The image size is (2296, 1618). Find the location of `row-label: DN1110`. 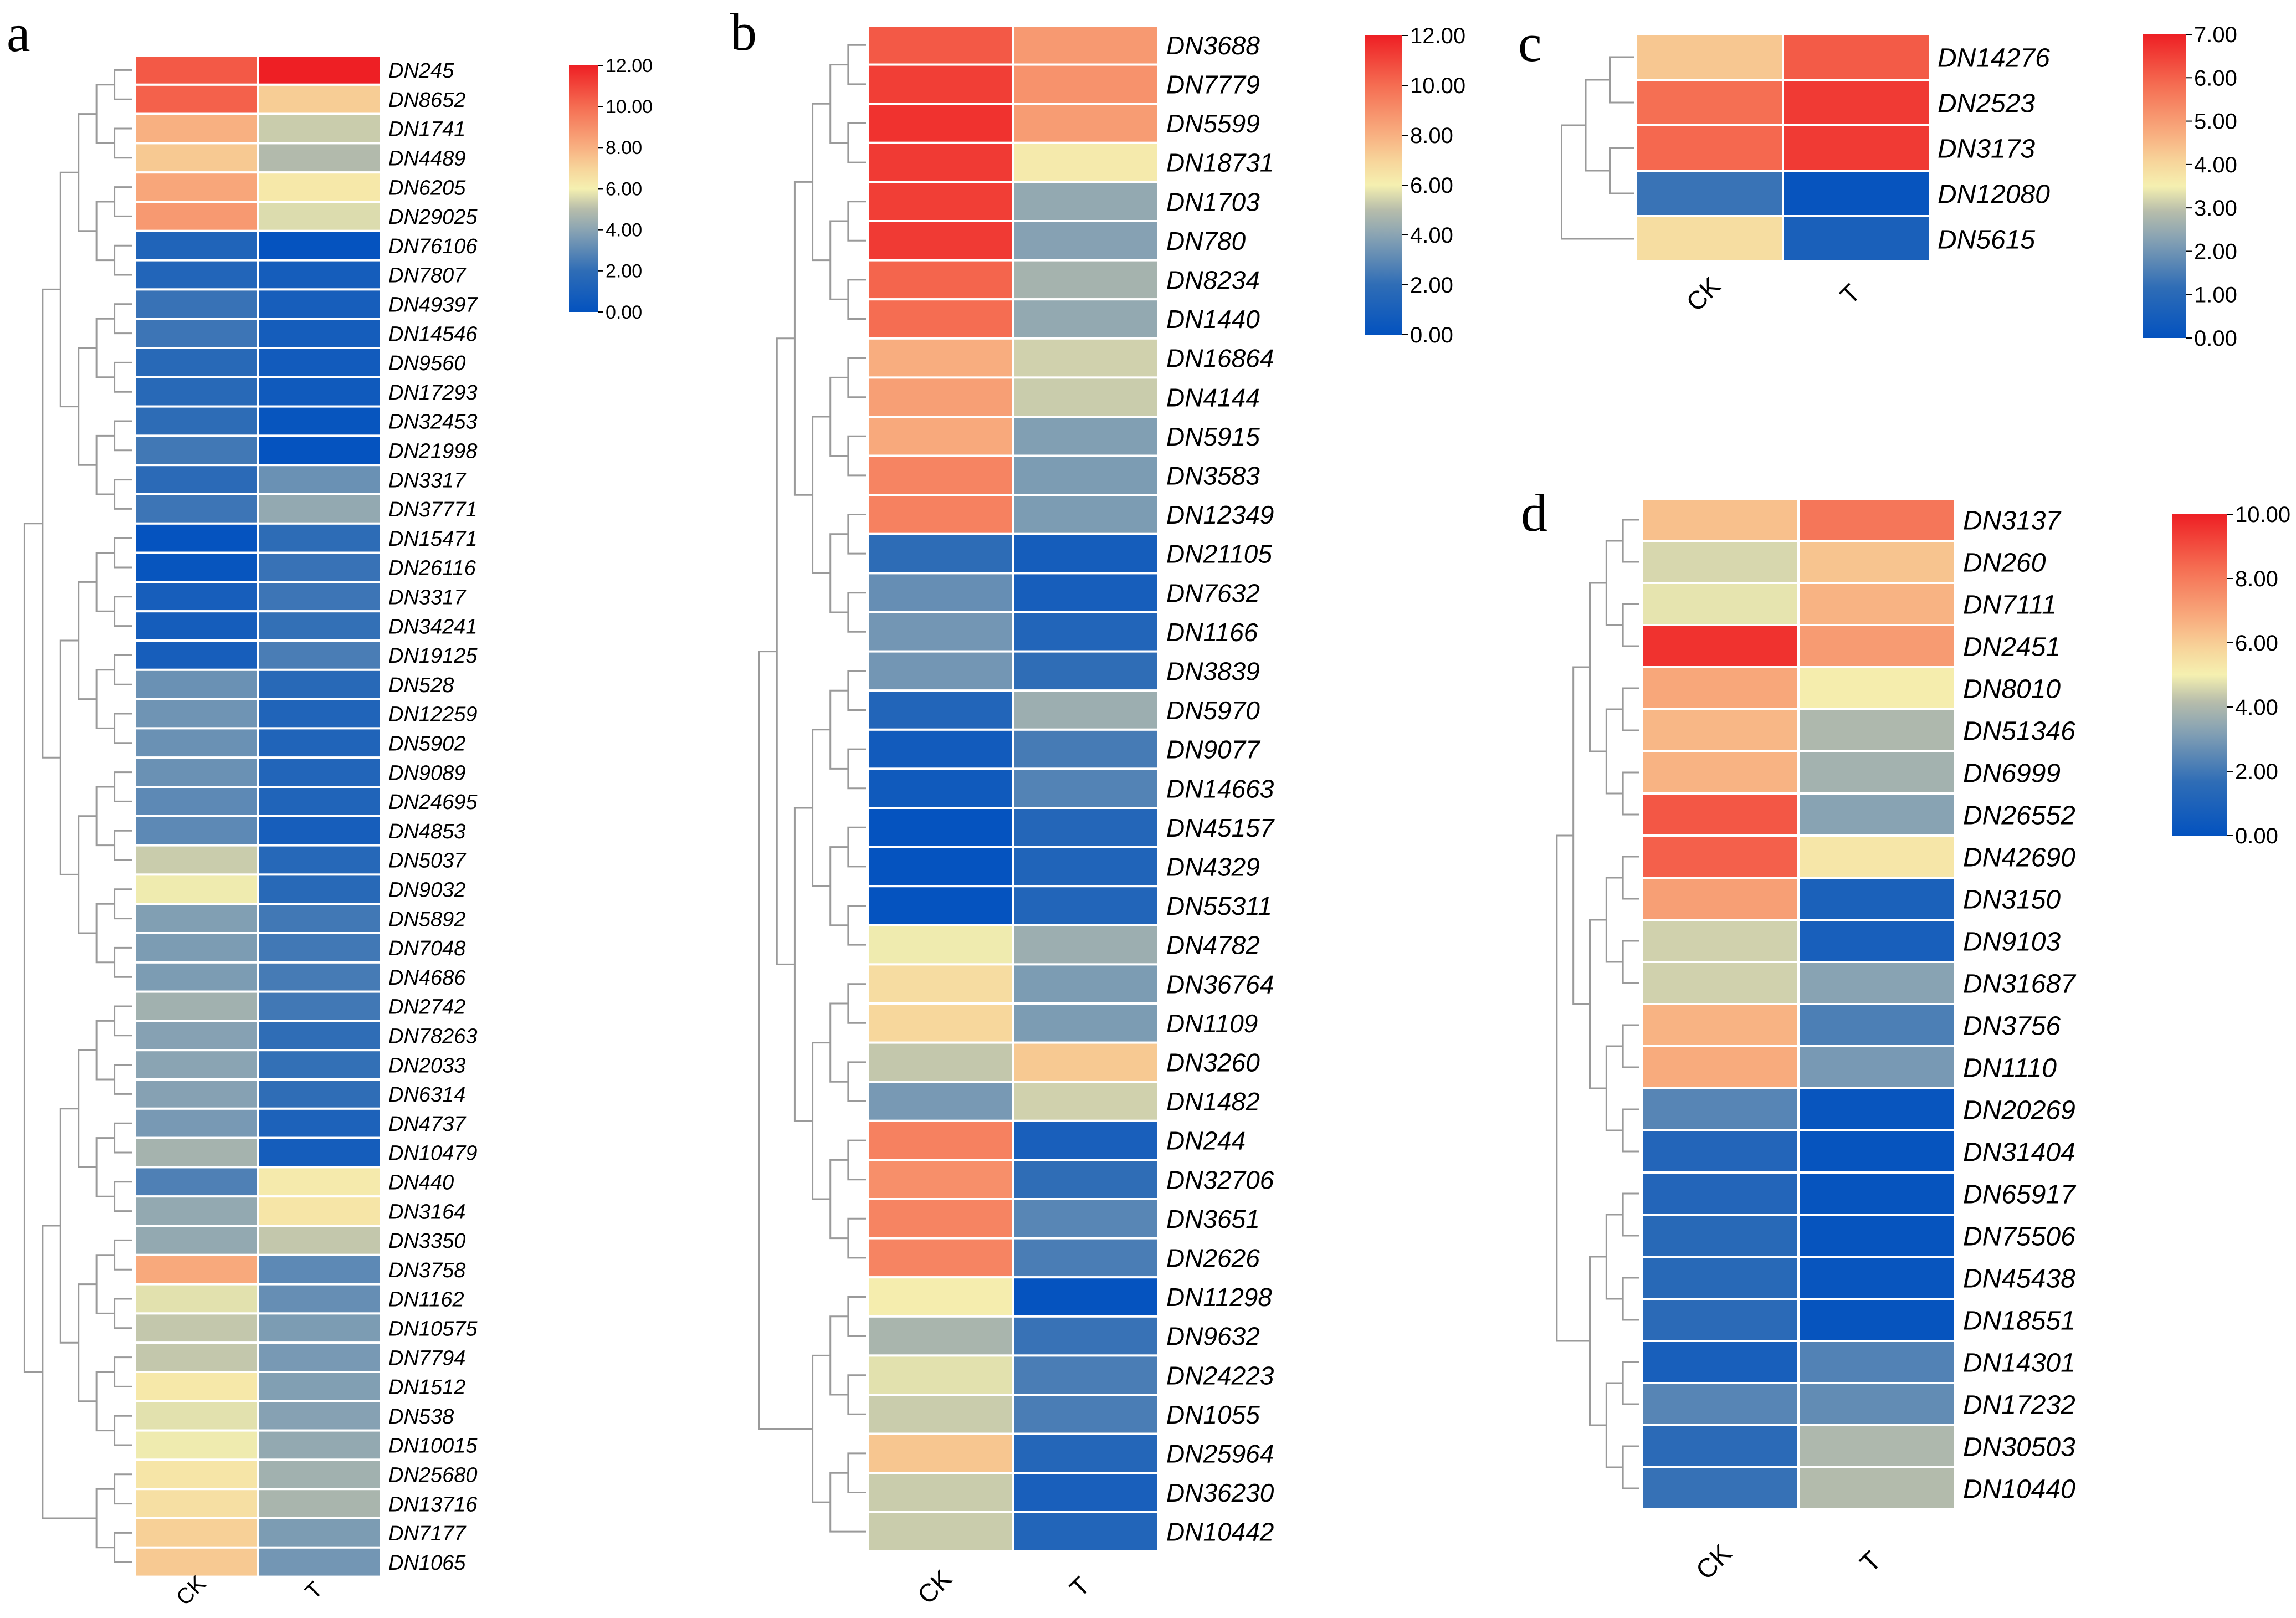

row-label: DN1110 is located at coordinates (2010, 1068).